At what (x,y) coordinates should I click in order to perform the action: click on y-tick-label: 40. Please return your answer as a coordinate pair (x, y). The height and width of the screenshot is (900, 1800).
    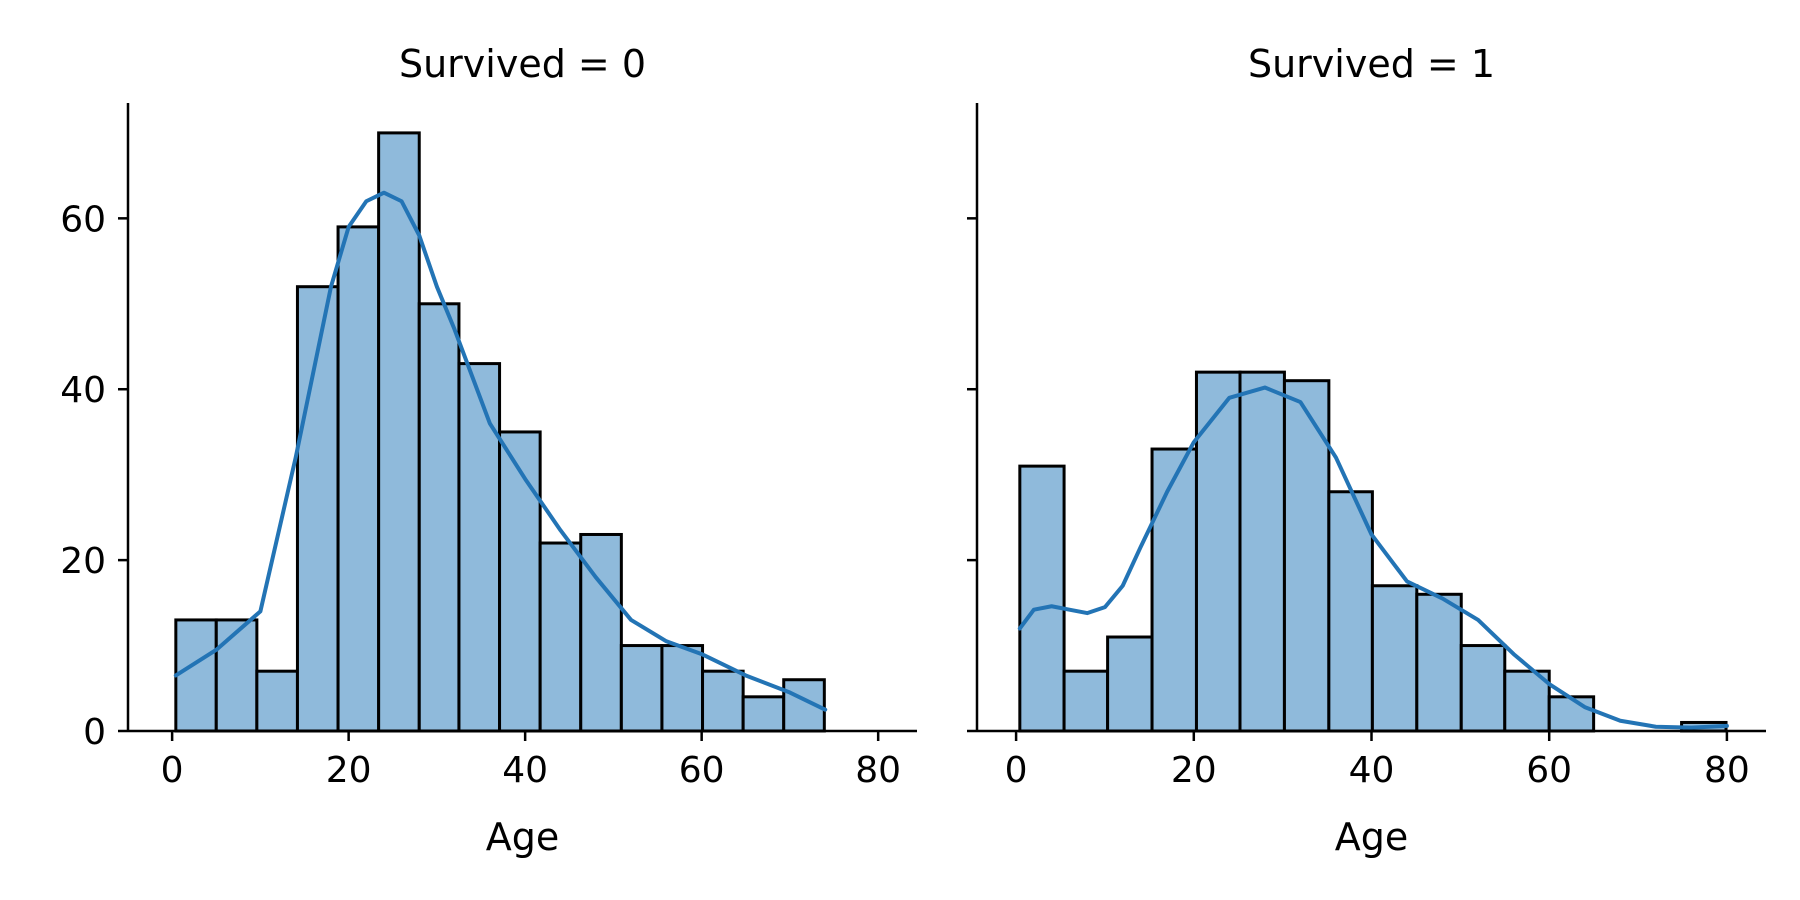
    Looking at the image, I should click on (83, 390).